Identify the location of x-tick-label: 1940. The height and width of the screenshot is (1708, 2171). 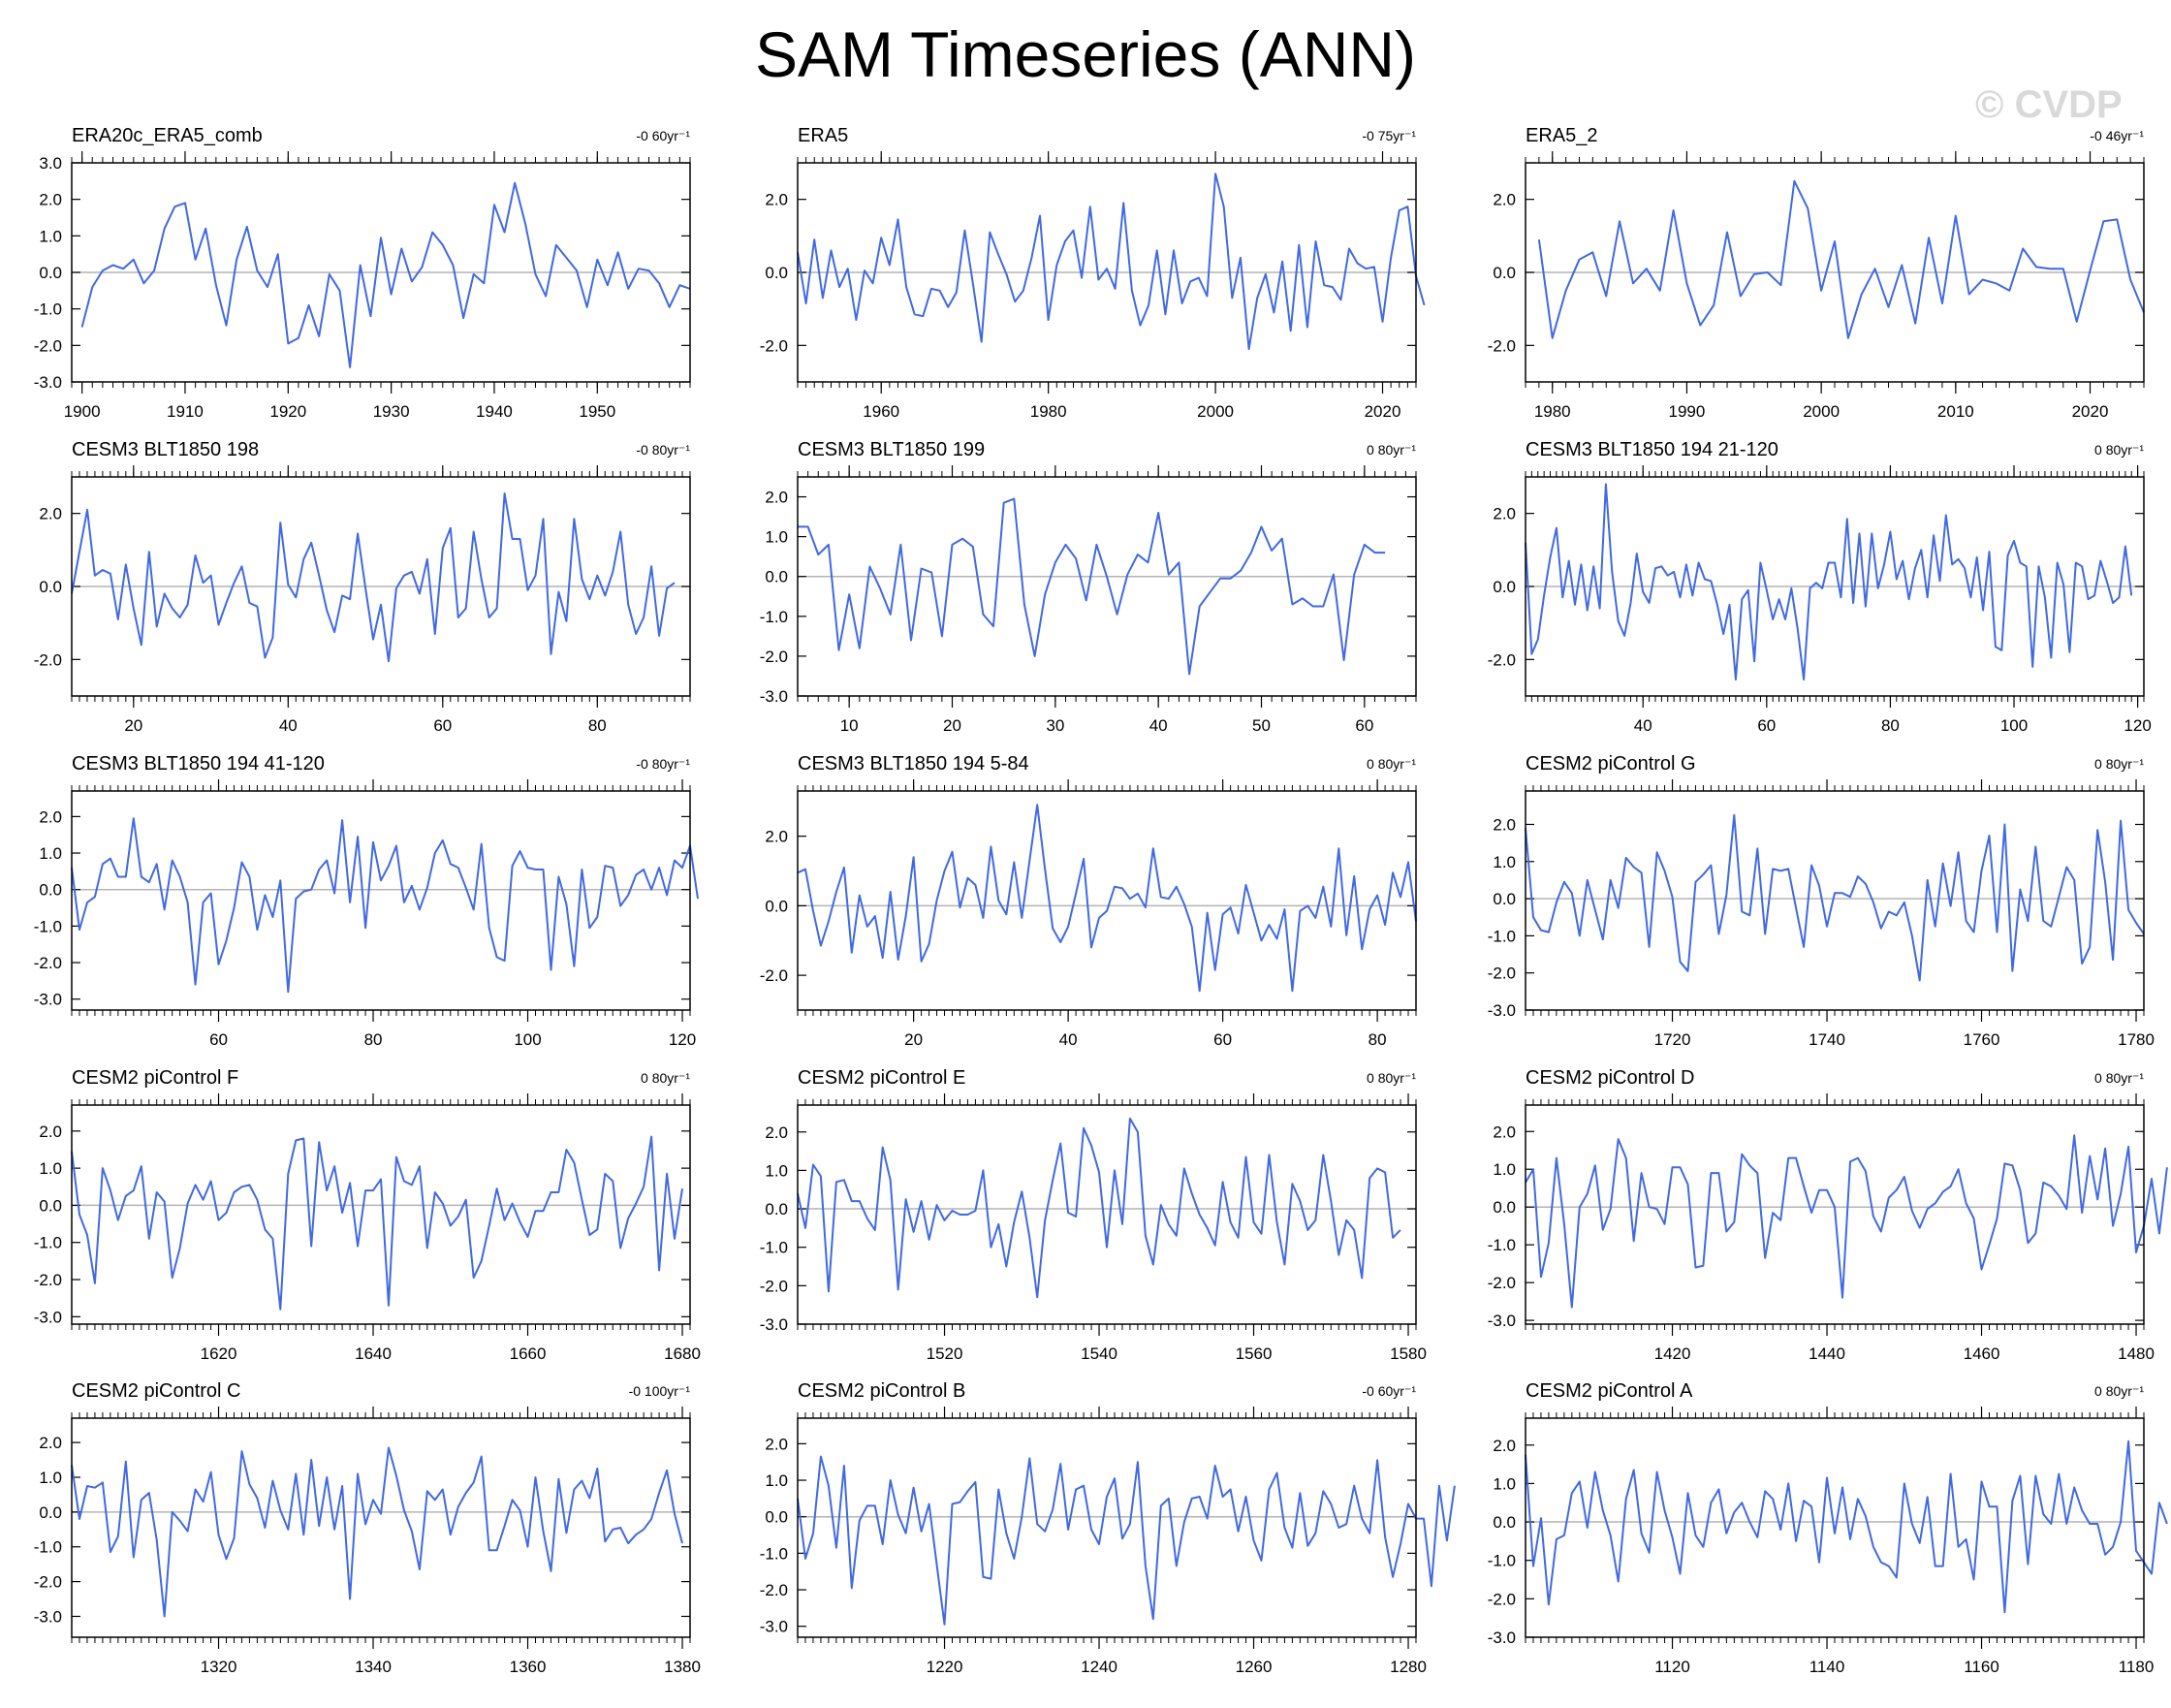
(494, 411).